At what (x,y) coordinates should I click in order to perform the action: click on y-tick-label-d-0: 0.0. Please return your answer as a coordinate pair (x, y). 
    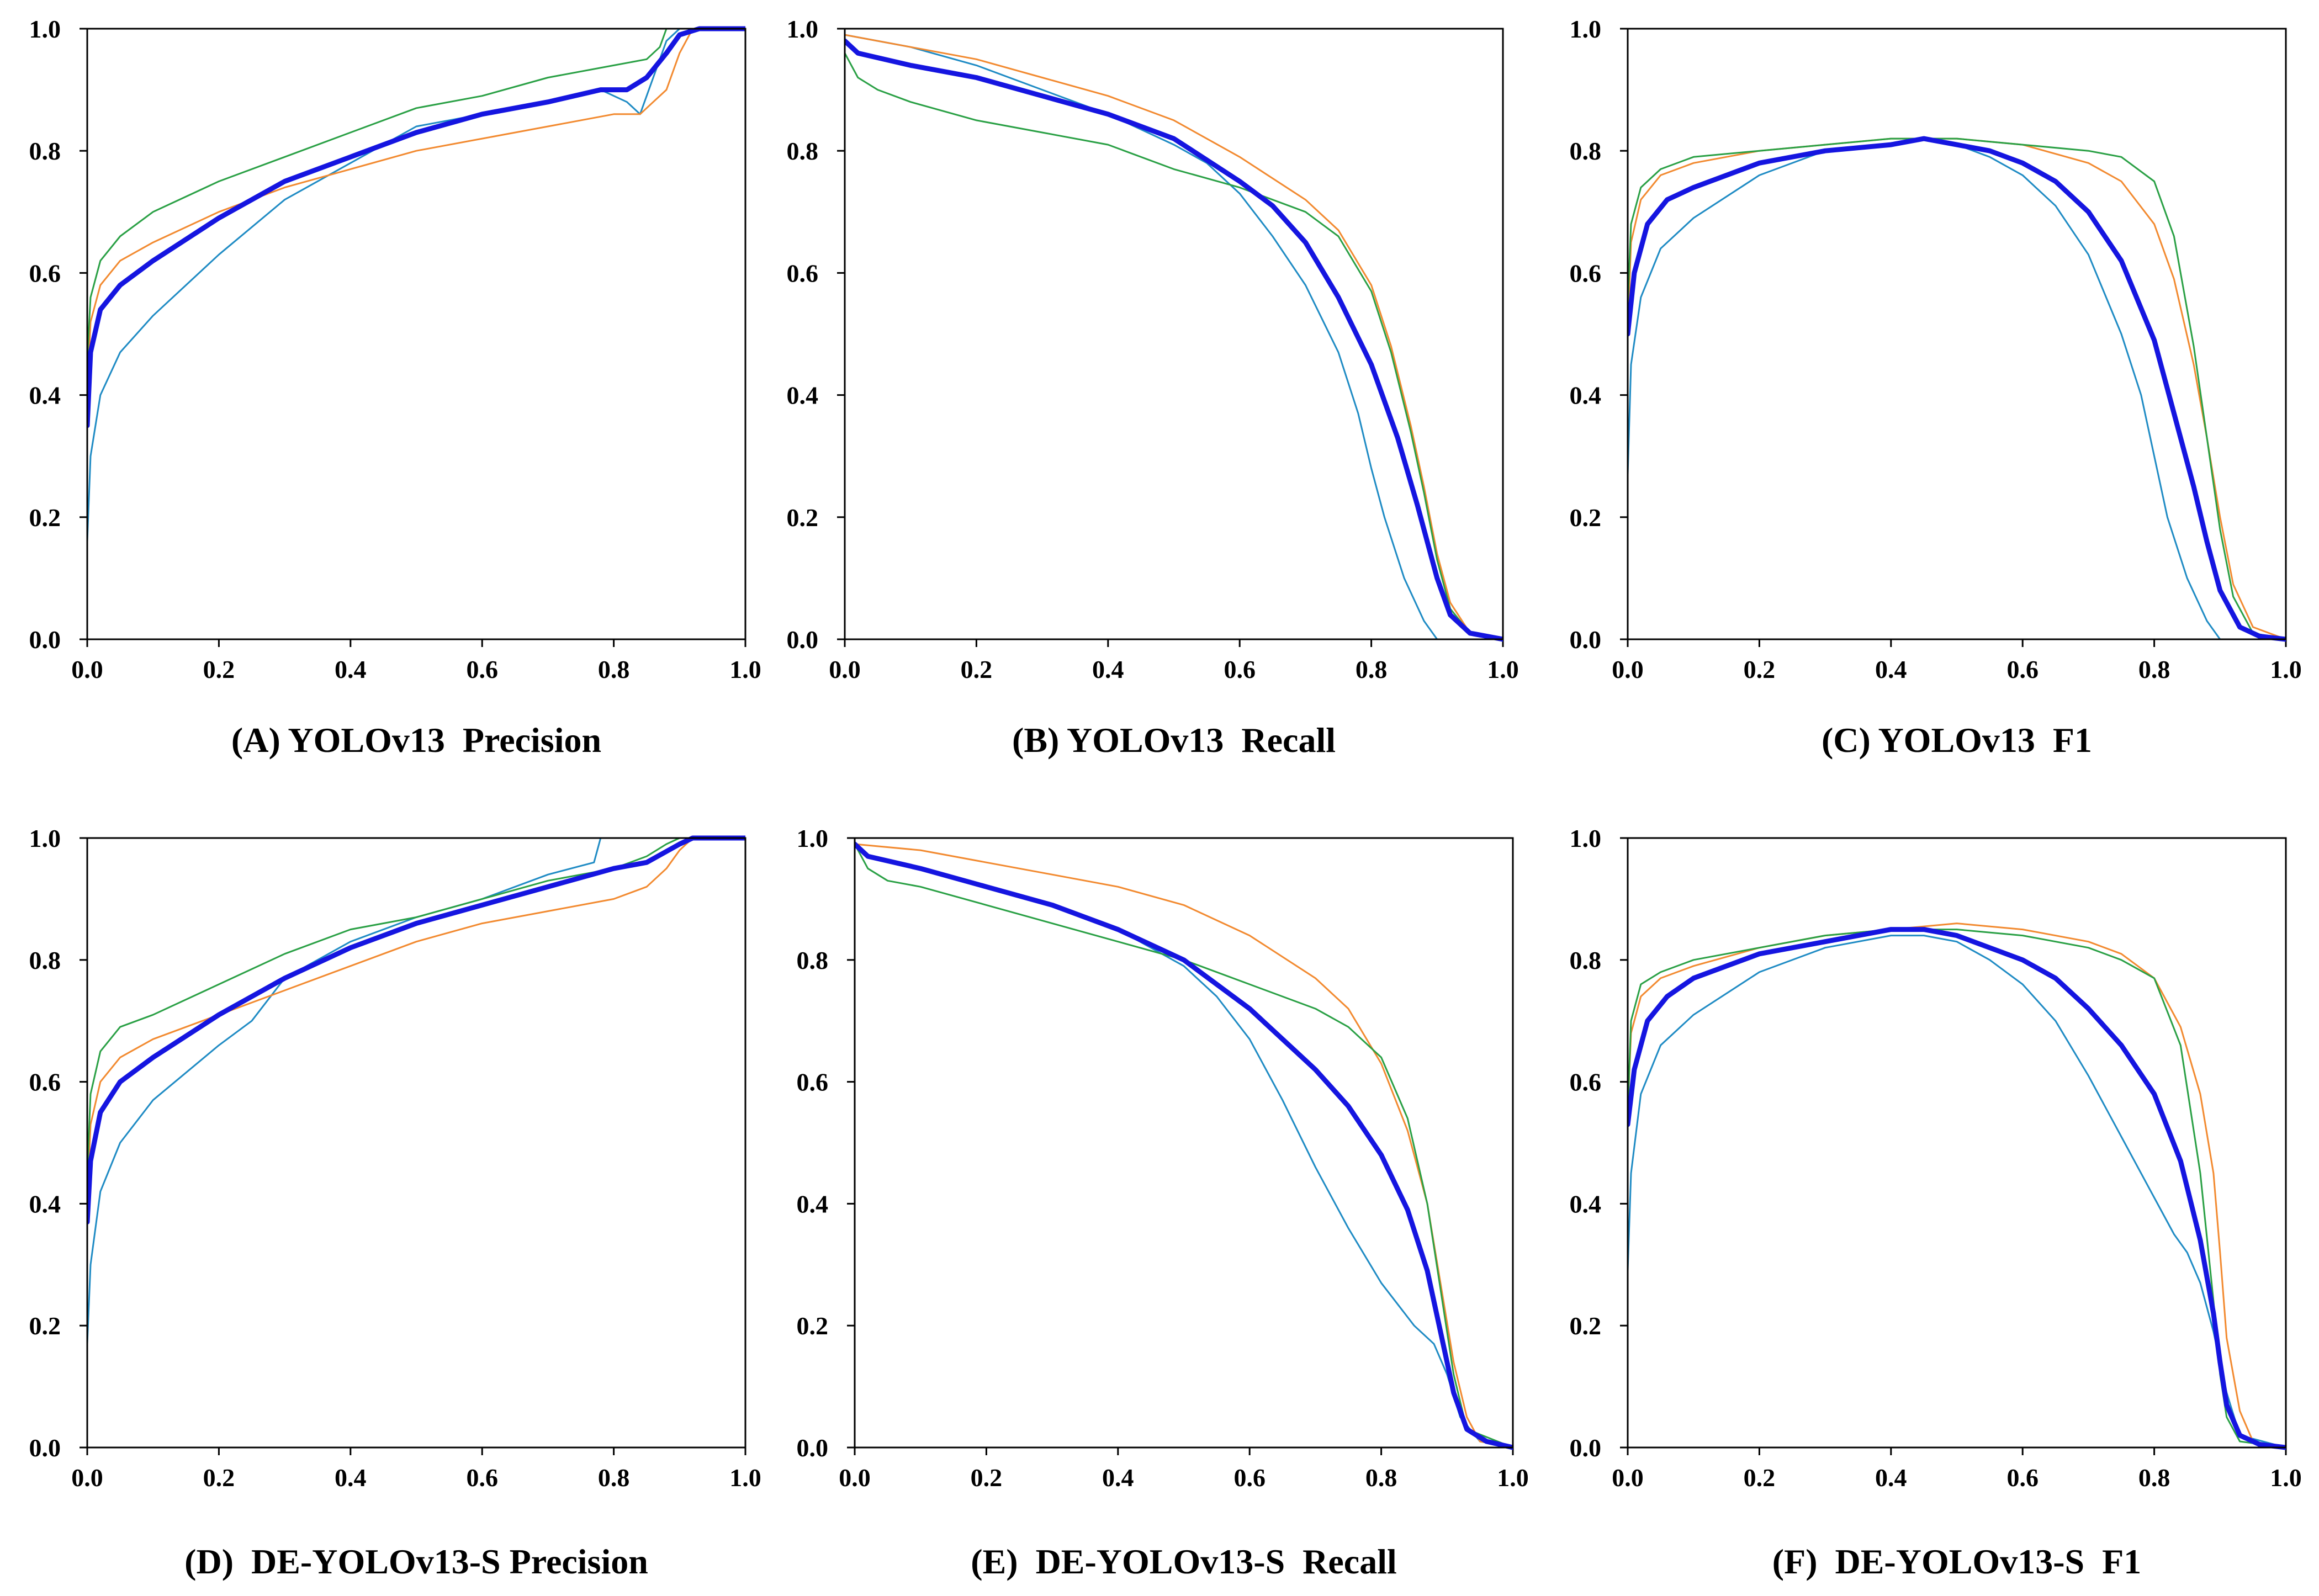
    Looking at the image, I should click on (45, 1448).